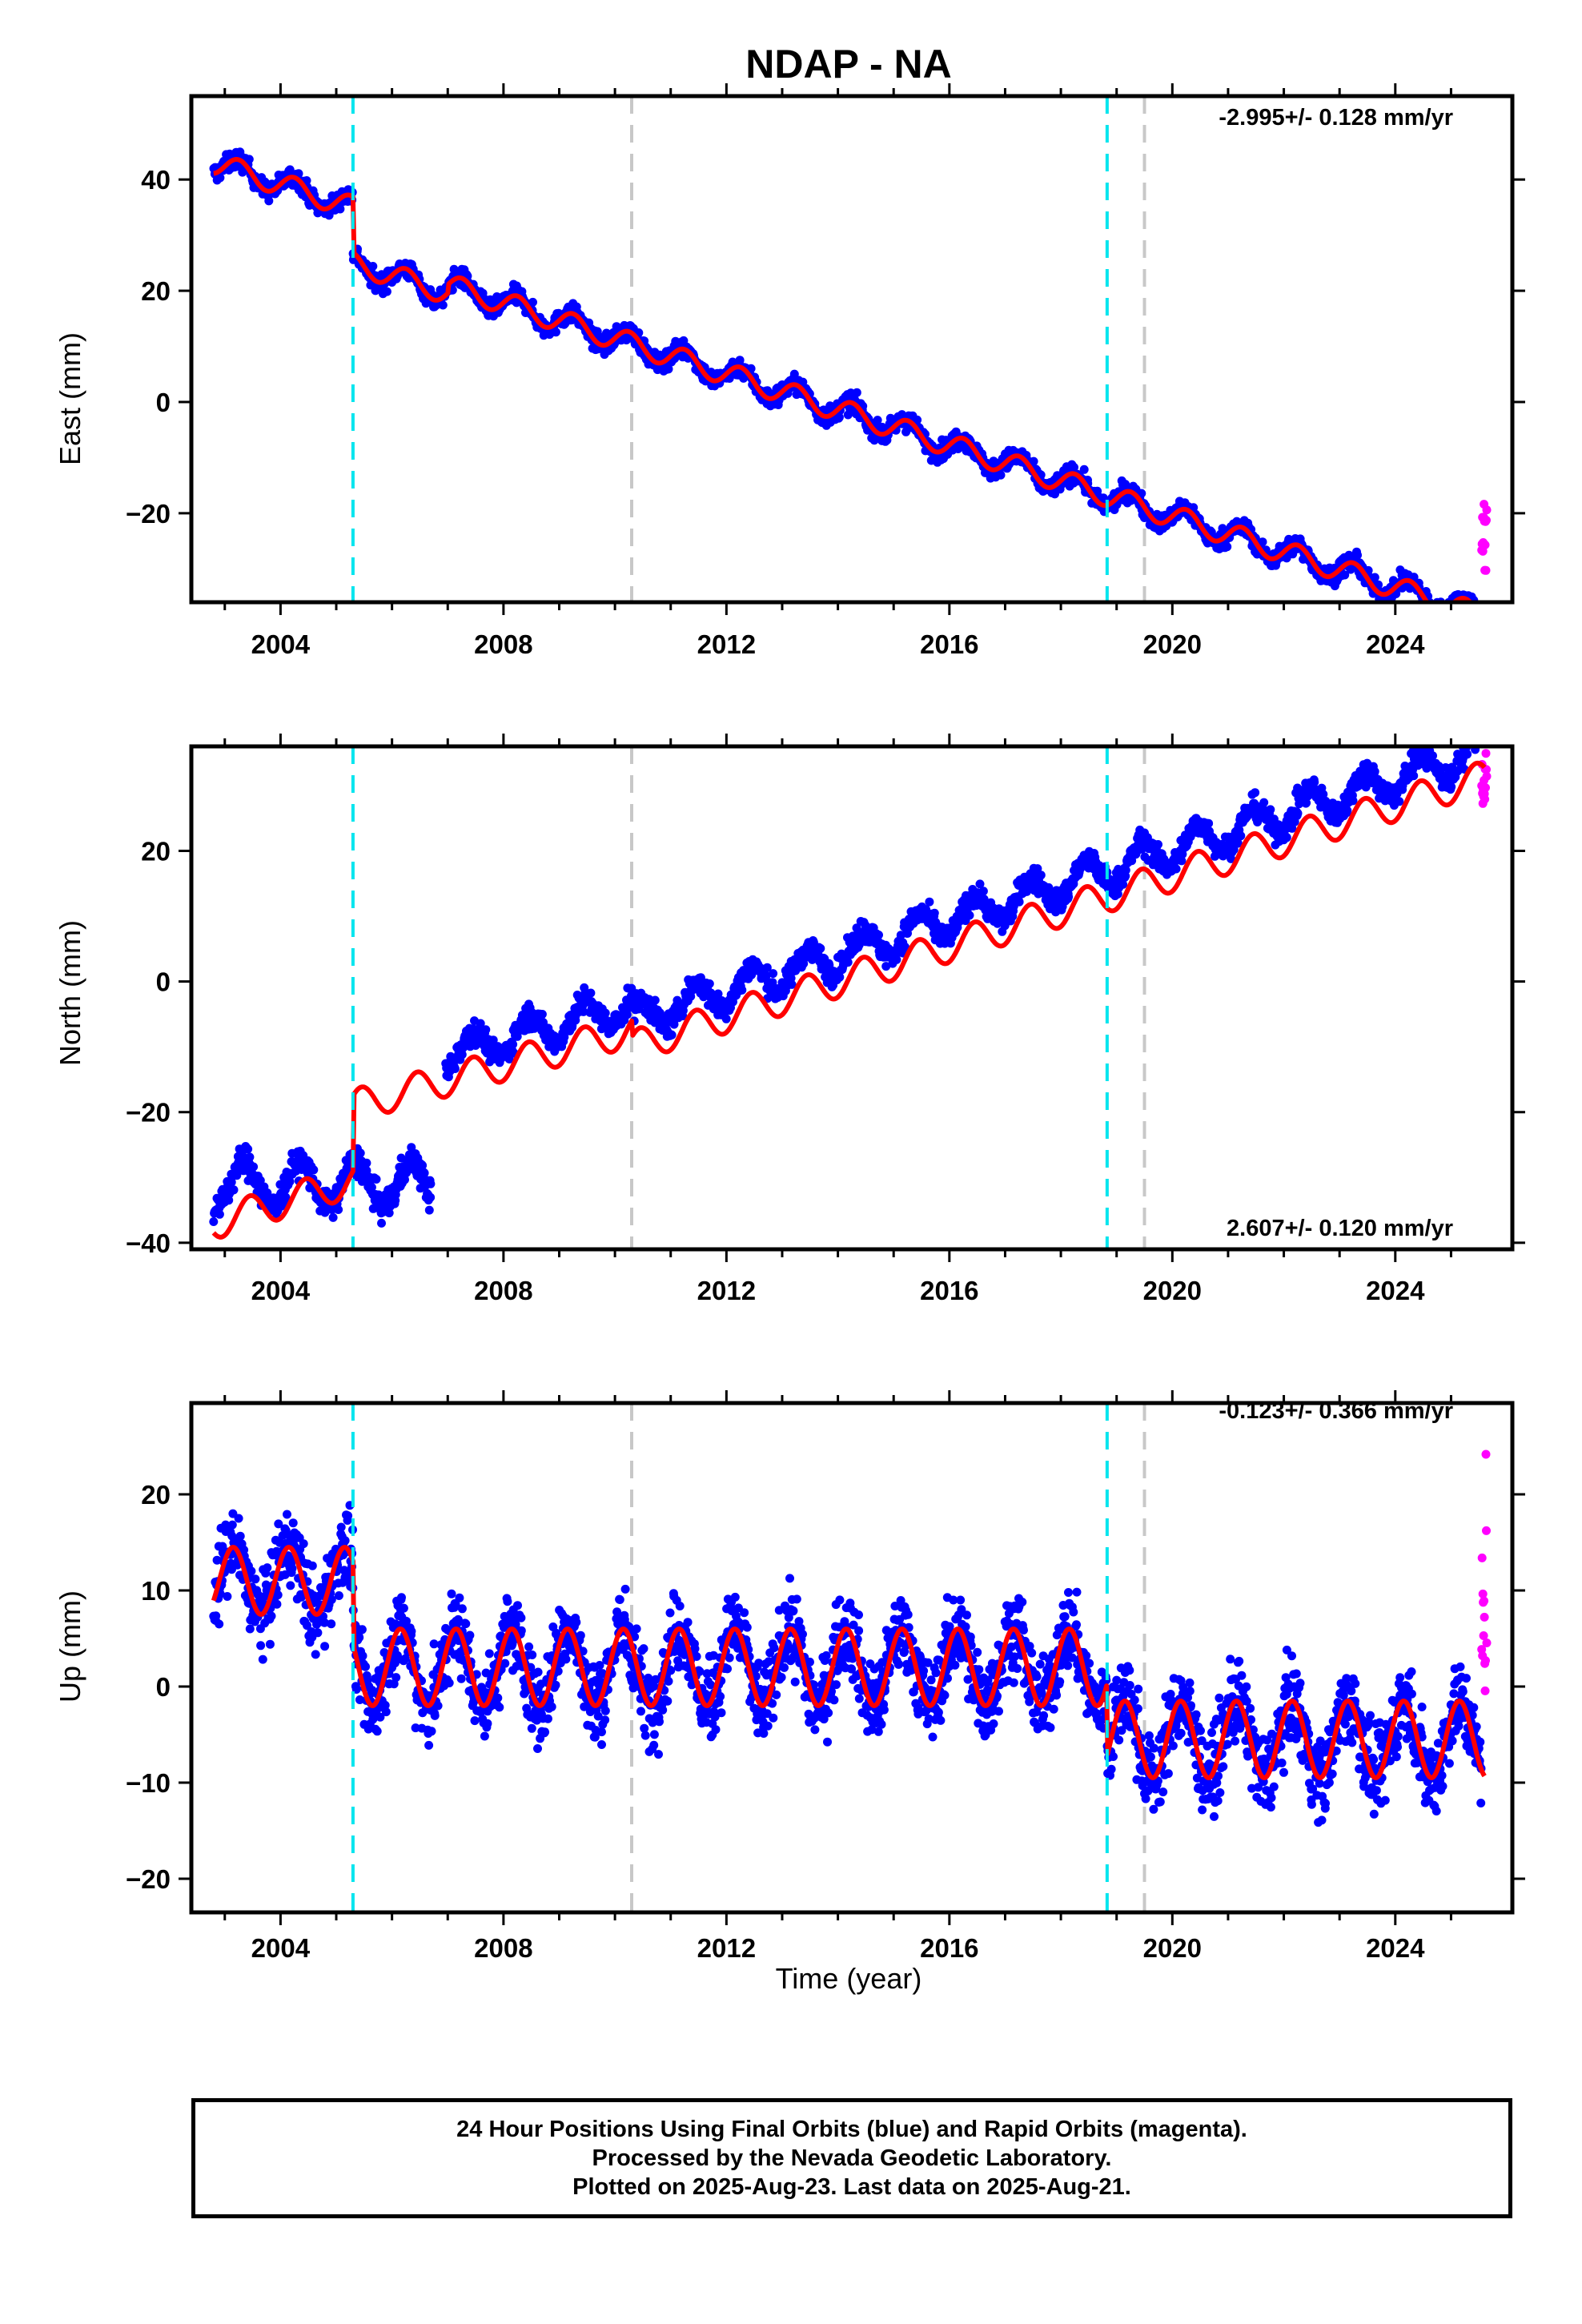 The image size is (1582, 2324). What do you see at coordinates (148, 1113) in the screenshot?
I see `north-y-tick-label: −20` at bounding box center [148, 1113].